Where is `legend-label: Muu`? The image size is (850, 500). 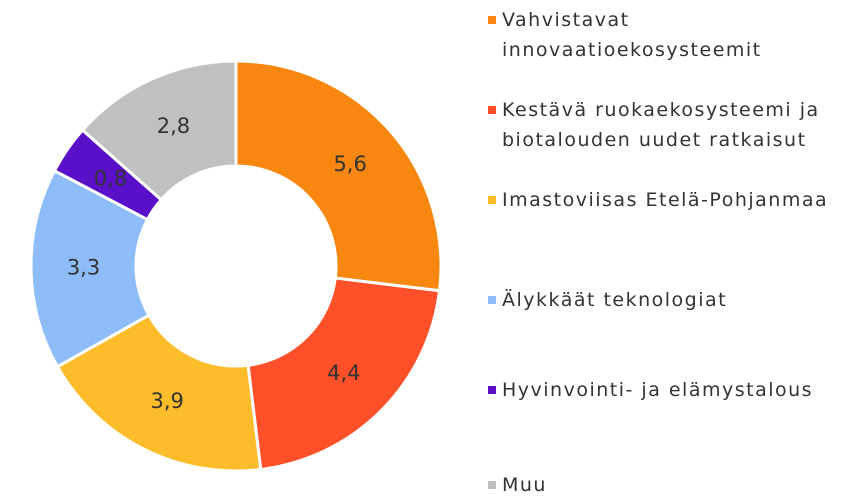
legend-label: Muu is located at coordinates (524, 485).